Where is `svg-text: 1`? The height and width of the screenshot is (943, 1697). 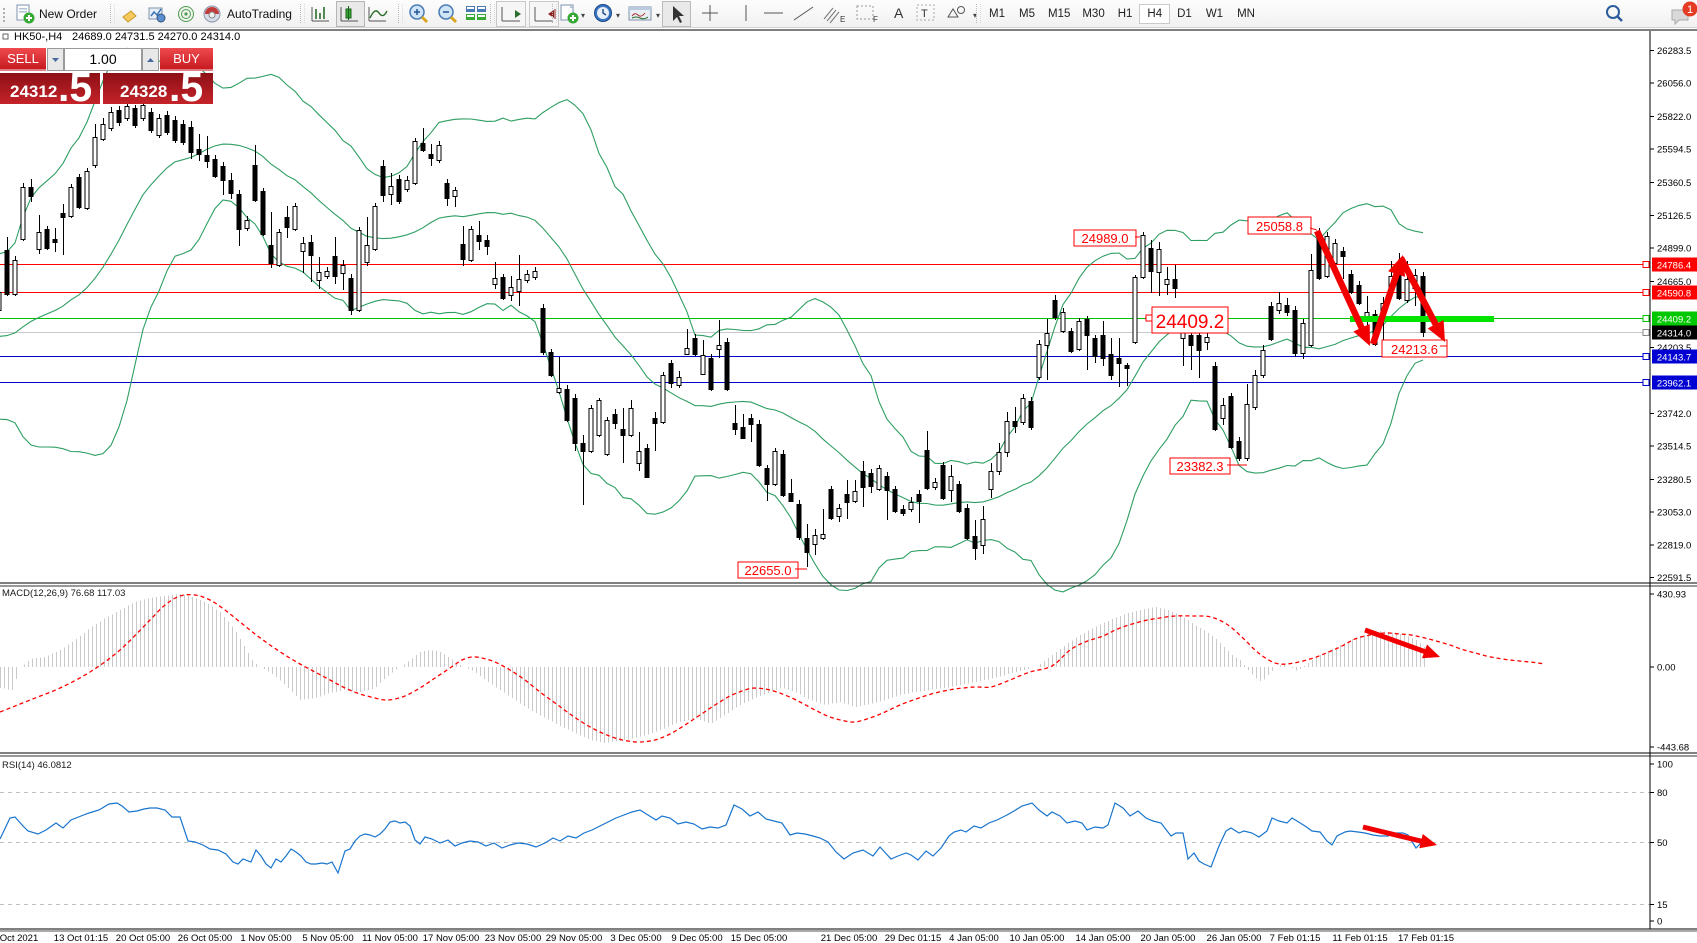
svg-text: 1 is located at coordinates (1690, 10).